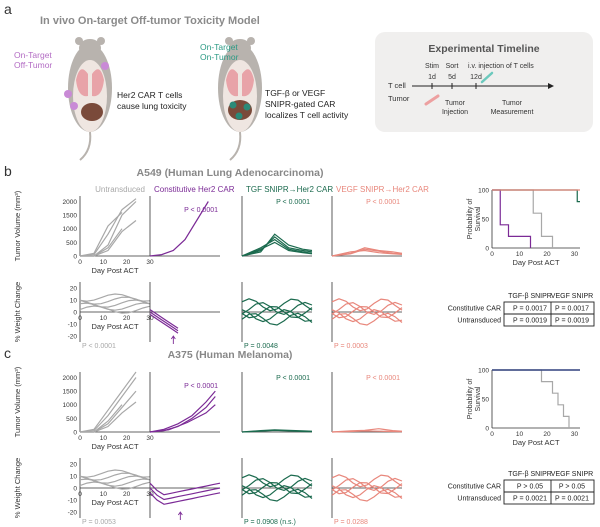  What do you see at coordinates (219, 57) in the screenshot?
I see `mid-label-line2: On-Tumor` at bounding box center [219, 57].